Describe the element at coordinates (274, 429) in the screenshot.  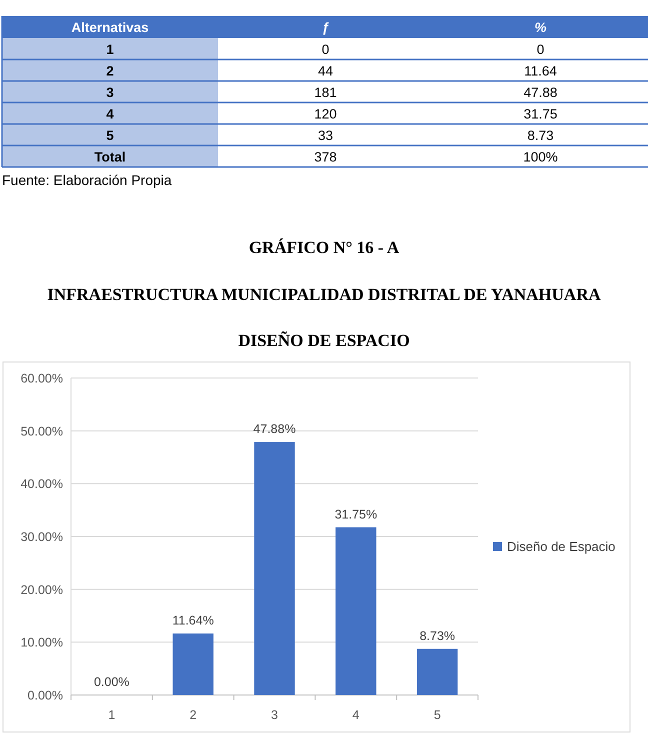
I see `data-label: 47.88%` at that location.